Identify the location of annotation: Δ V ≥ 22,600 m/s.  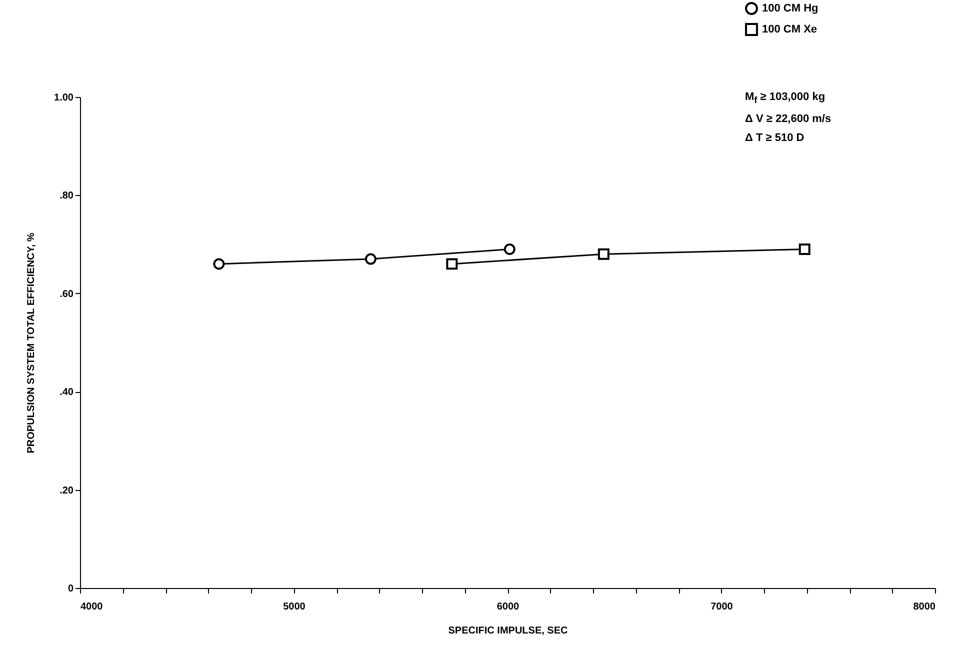
(788, 120).